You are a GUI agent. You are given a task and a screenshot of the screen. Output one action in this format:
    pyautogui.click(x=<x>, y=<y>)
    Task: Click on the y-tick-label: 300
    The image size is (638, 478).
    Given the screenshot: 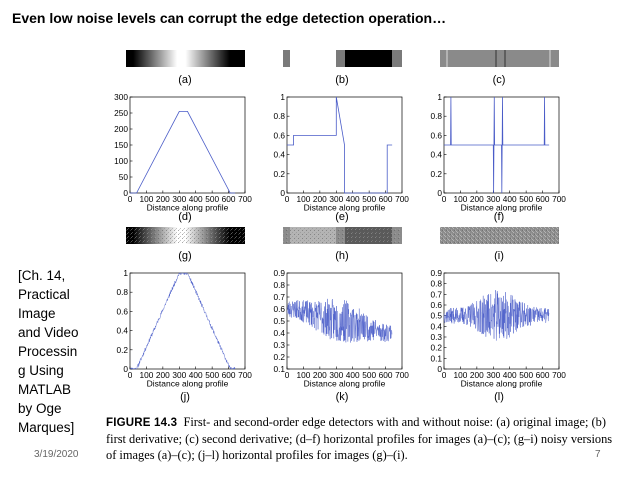 What is the action you would take?
    pyautogui.click(x=121, y=97)
    